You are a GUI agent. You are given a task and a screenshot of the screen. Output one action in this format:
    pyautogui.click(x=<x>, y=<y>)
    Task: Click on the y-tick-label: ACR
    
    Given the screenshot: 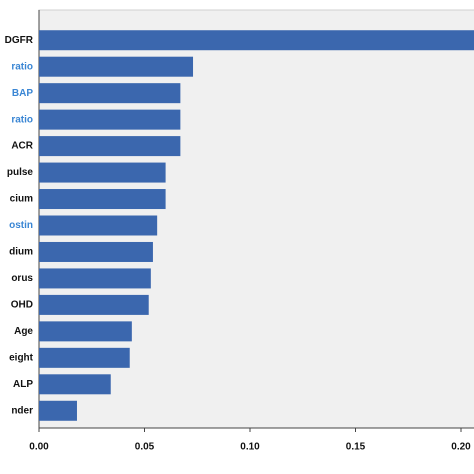 What is the action you would take?
    pyautogui.click(x=22, y=146)
    